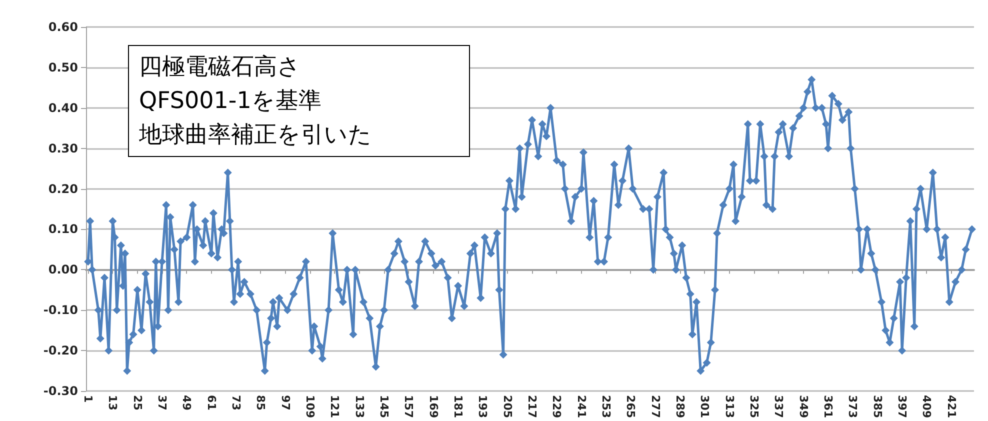 The width and height of the screenshot is (988, 421). Describe the element at coordinates (88, 399) in the screenshot. I see `x-tick-label: 1` at that location.